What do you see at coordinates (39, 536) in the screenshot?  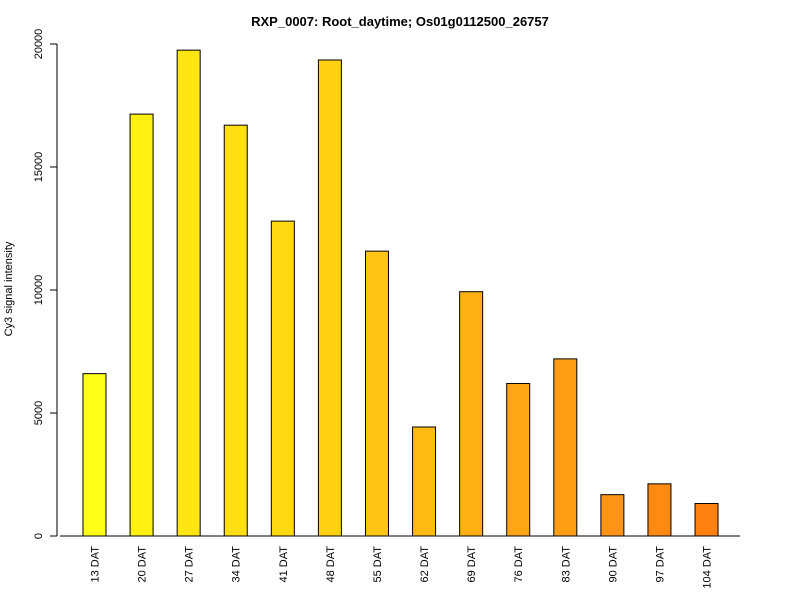 I see `y-tick-label: 0` at bounding box center [39, 536].